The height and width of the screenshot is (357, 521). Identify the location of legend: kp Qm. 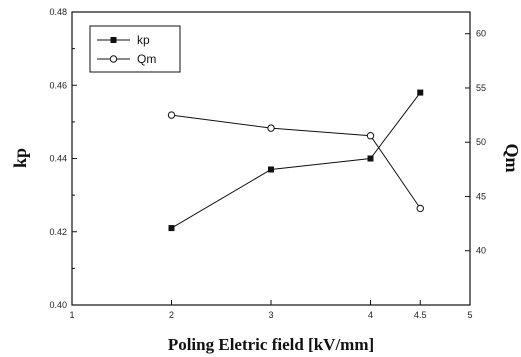
(135, 49).